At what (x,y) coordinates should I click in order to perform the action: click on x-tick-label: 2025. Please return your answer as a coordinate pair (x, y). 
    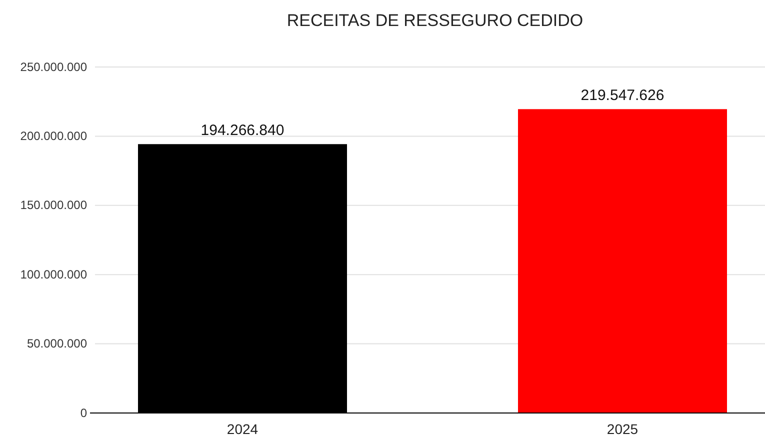
    Looking at the image, I should click on (622, 429).